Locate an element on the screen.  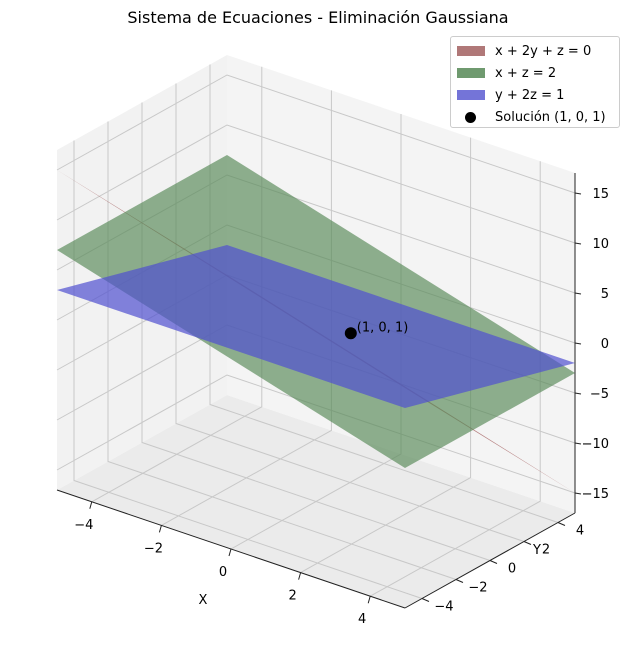
z-tick-label: −10 is located at coordinates (595, 444).